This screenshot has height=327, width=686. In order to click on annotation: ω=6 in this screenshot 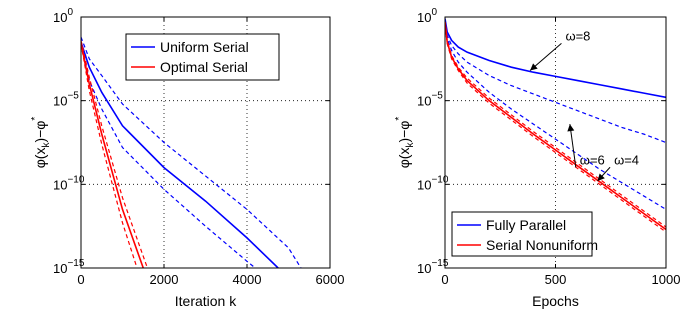, I will do `click(586, 146)`.